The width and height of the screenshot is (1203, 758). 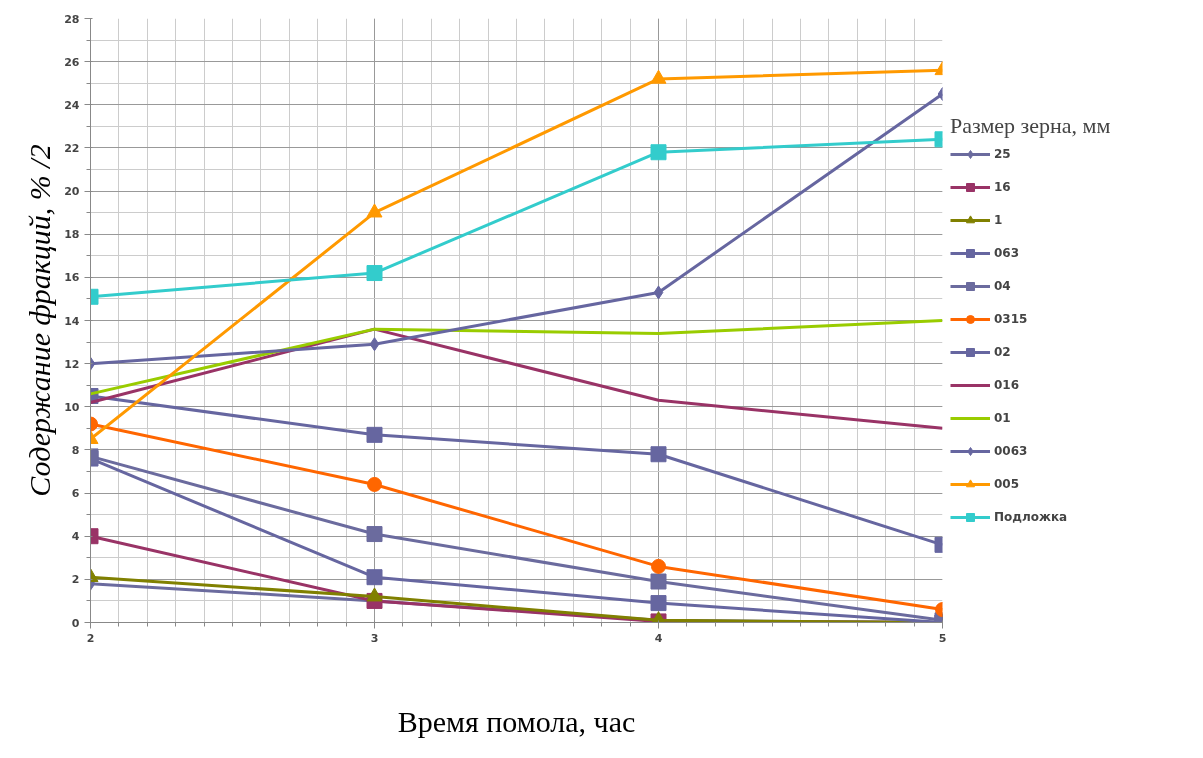 I want to click on y-tick-label: 6, so click(x=75, y=494).